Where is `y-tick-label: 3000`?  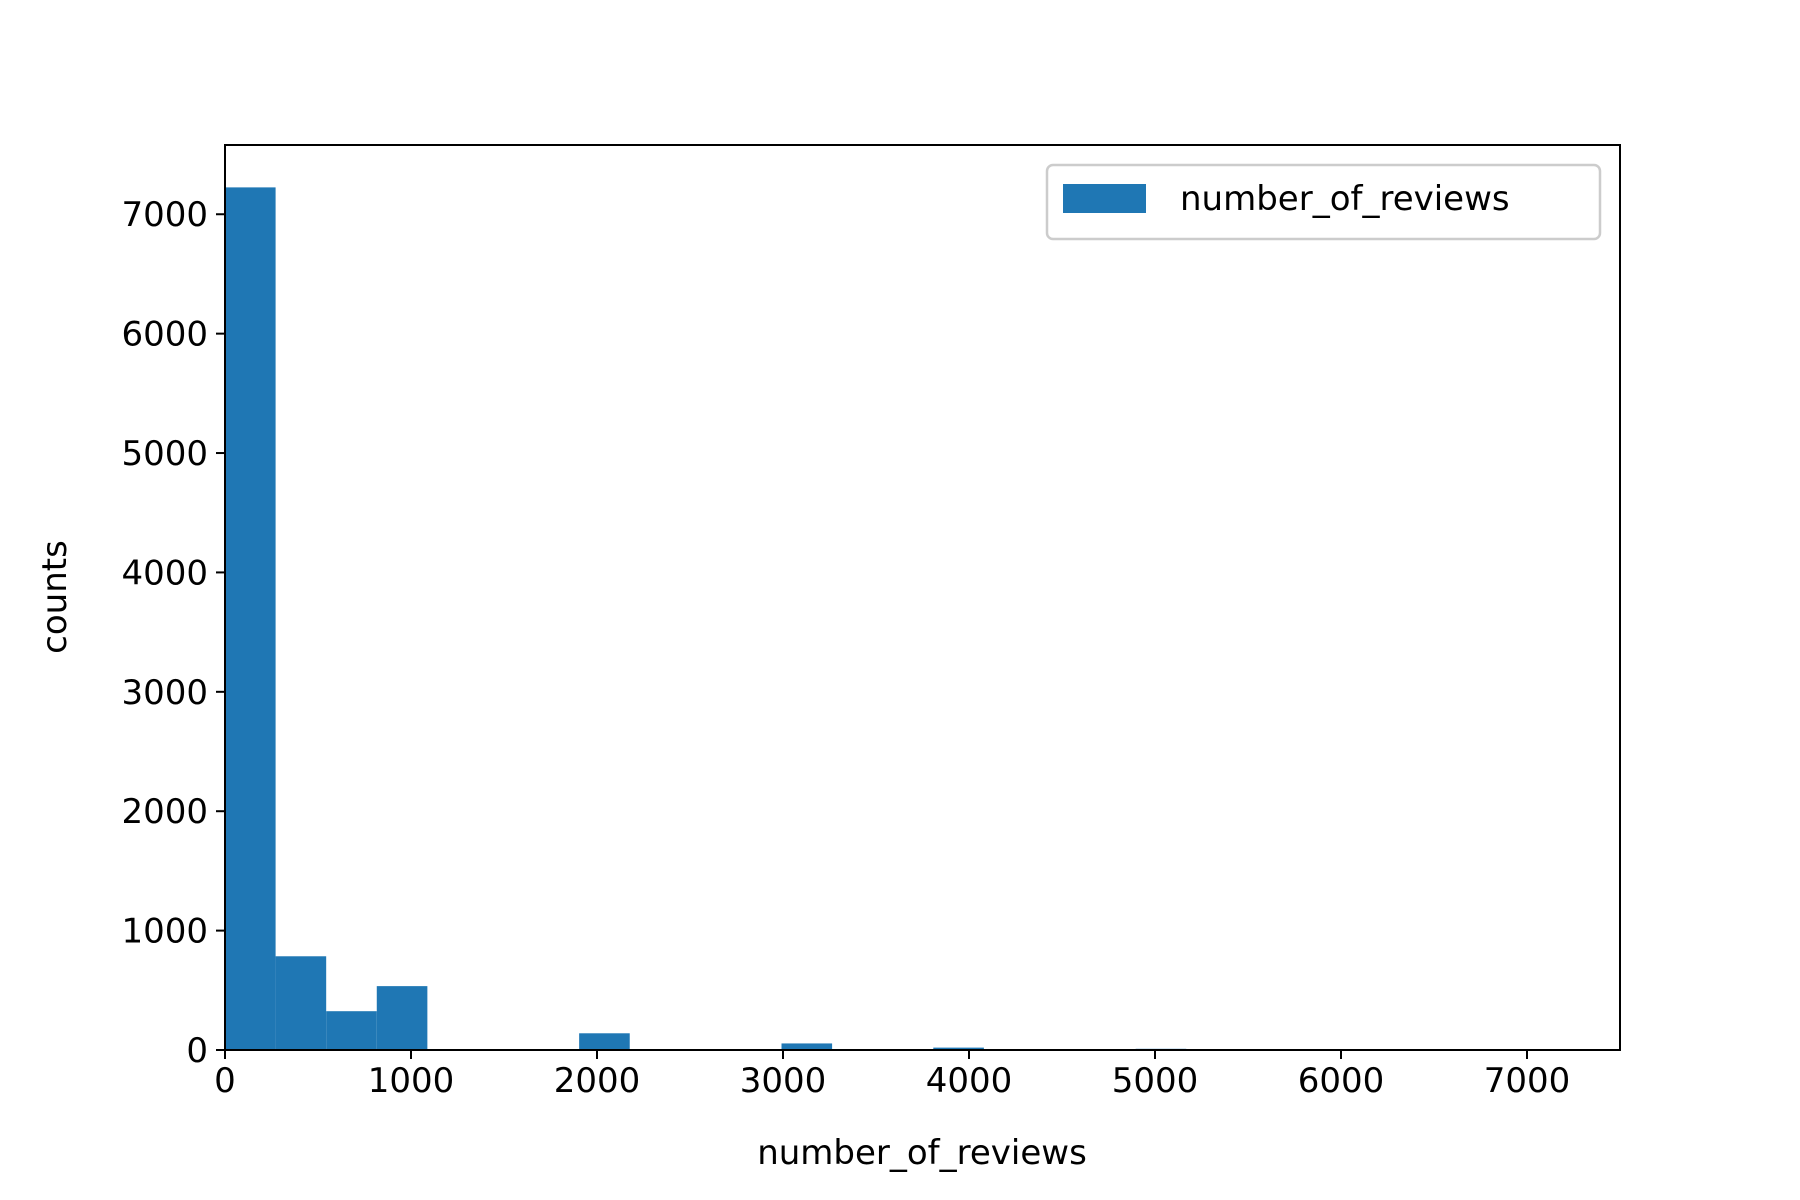
y-tick-label: 3000 is located at coordinates (164, 693).